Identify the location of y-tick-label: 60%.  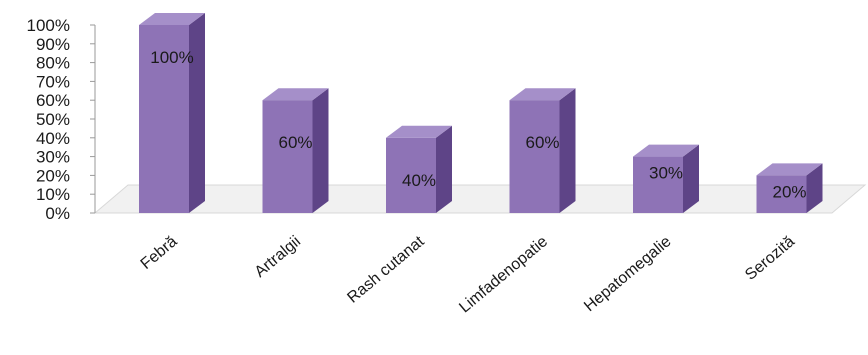
(53, 100).